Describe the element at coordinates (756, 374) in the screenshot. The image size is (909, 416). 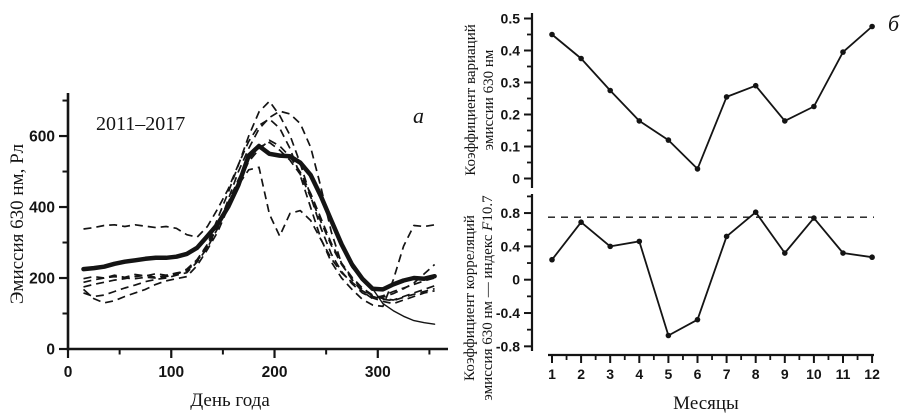
I see `panel-b-x-tick-label: 8` at that location.